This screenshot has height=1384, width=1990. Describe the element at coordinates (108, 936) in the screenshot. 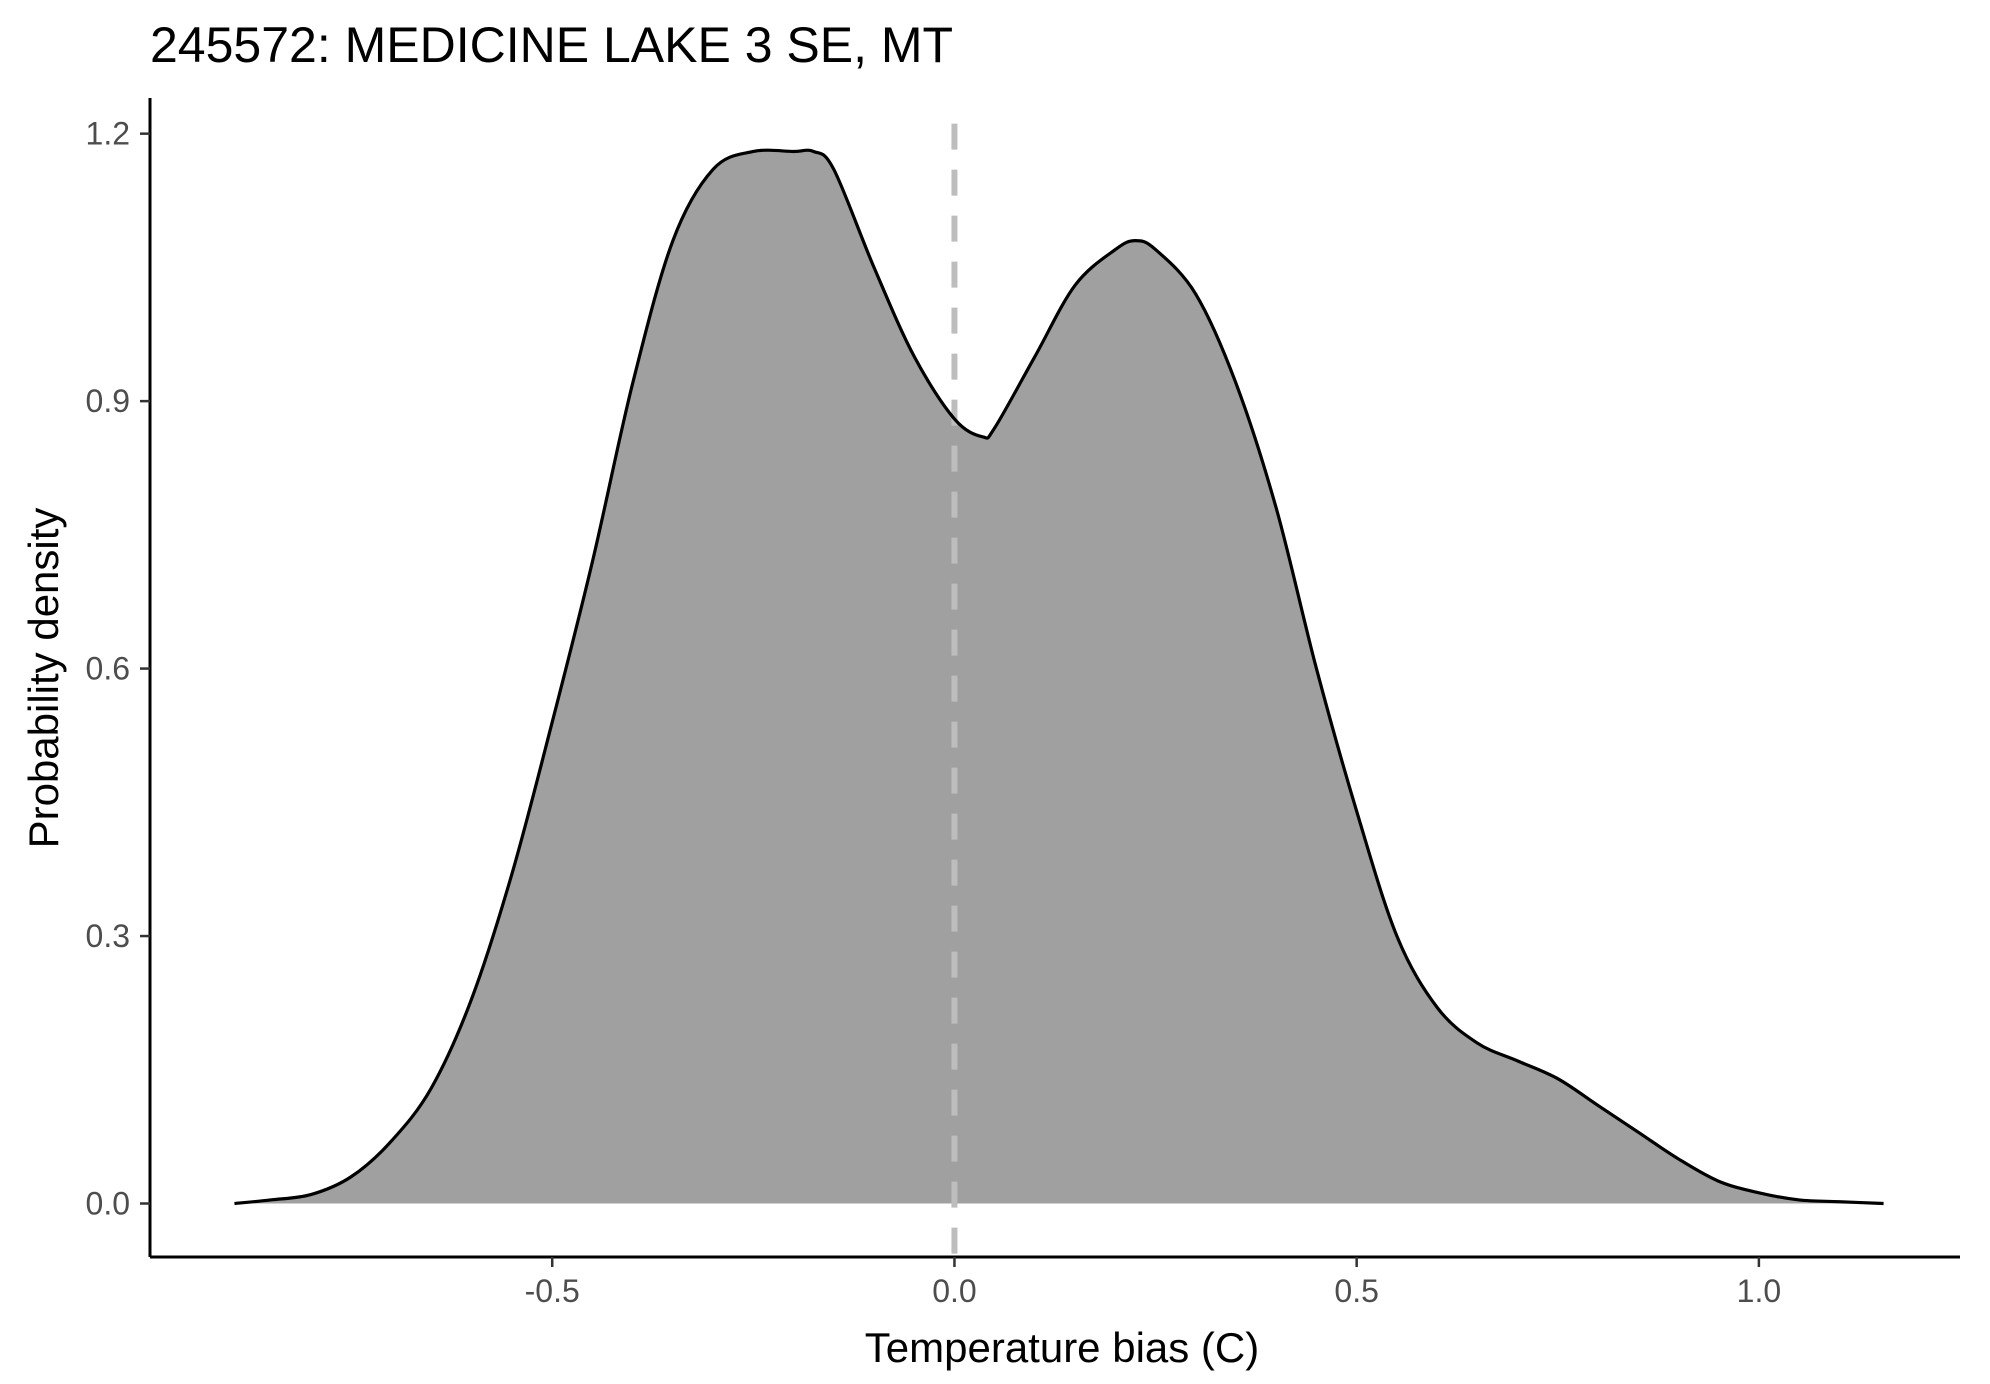

I see `y-tick-label: 0.3` at that location.